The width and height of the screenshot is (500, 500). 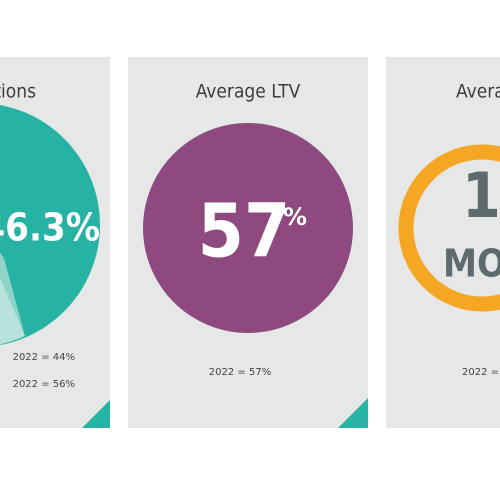 What do you see at coordinates (295, 217) in the screenshot?
I see `big-unit: %` at bounding box center [295, 217].